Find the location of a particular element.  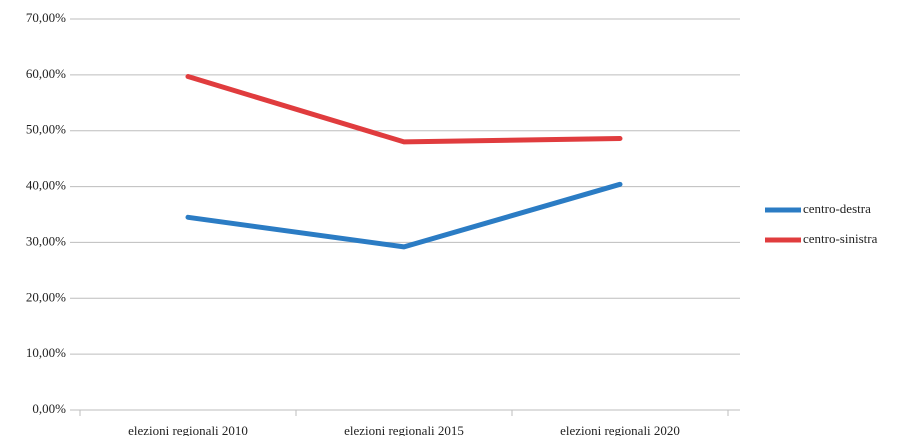

legend-label: centro-sinistra is located at coordinates (840, 238).